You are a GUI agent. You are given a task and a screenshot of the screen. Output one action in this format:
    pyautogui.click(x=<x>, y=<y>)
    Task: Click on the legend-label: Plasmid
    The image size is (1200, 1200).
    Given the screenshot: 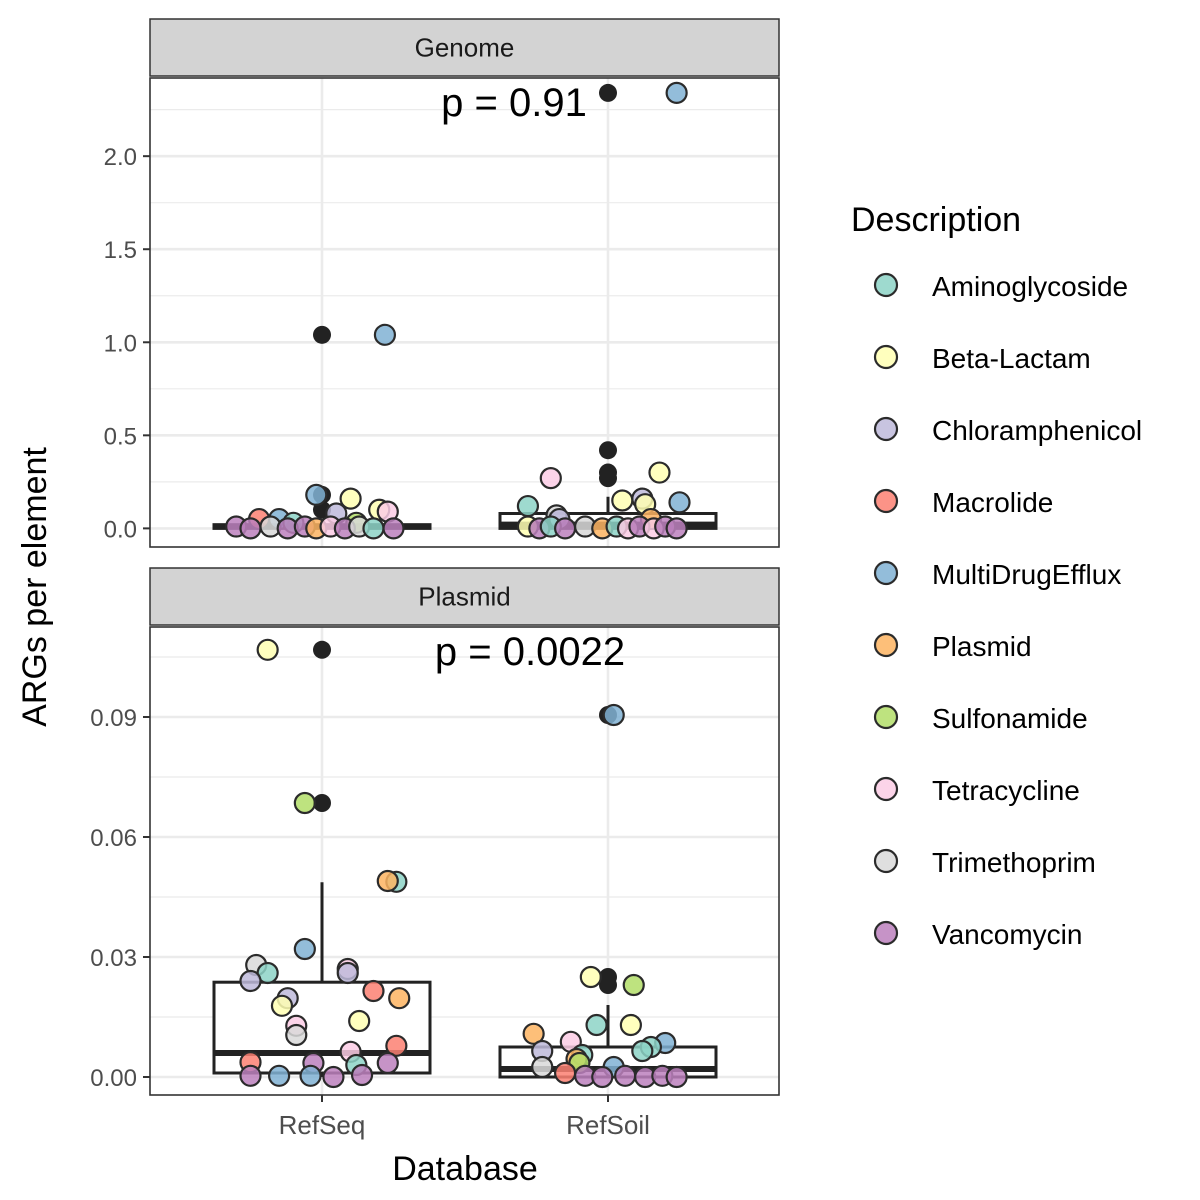 What is the action you would take?
    pyautogui.click(x=982, y=646)
    